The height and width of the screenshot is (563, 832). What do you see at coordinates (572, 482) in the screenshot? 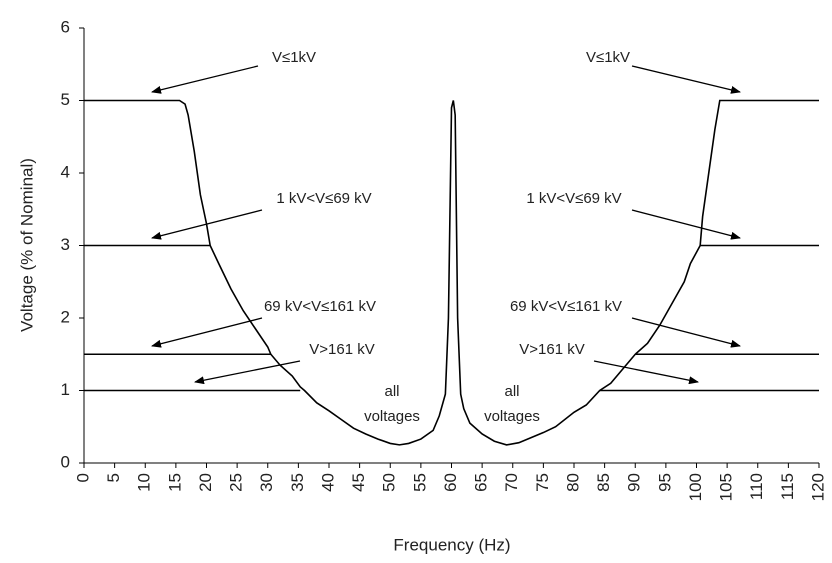
I see `x-tick-label: 80` at bounding box center [572, 482].